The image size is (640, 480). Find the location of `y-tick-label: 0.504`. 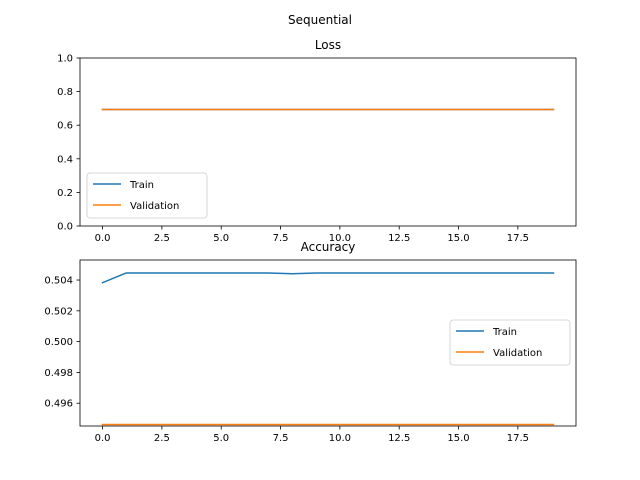

y-tick-label: 0.504 is located at coordinates (58, 281).